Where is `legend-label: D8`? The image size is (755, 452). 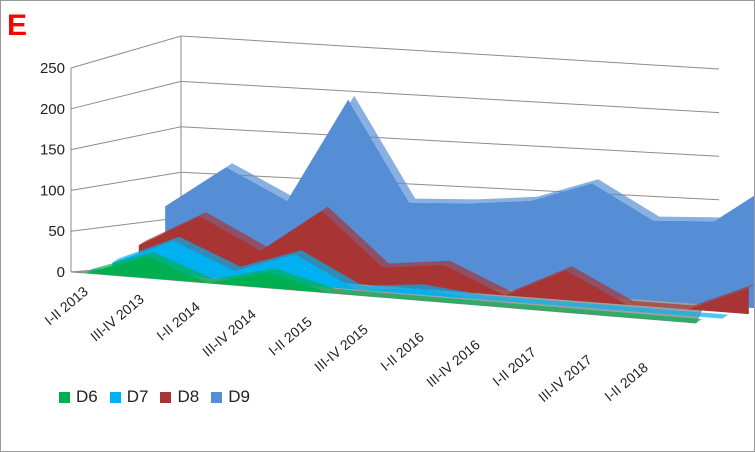
legend-label: D8 is located at coordinates (188, 396).